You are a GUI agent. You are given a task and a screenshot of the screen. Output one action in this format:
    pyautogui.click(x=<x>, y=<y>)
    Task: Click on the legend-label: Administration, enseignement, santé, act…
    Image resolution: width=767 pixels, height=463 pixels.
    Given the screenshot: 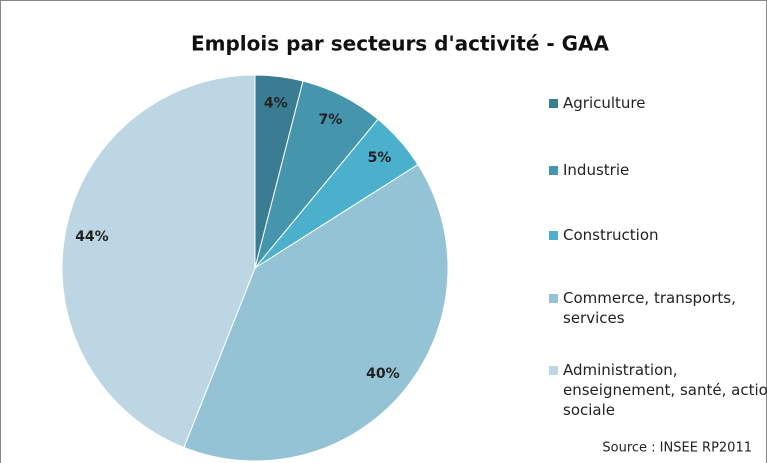 What is the action you would take?
    pyautogui.click(x=665, y=390)
    